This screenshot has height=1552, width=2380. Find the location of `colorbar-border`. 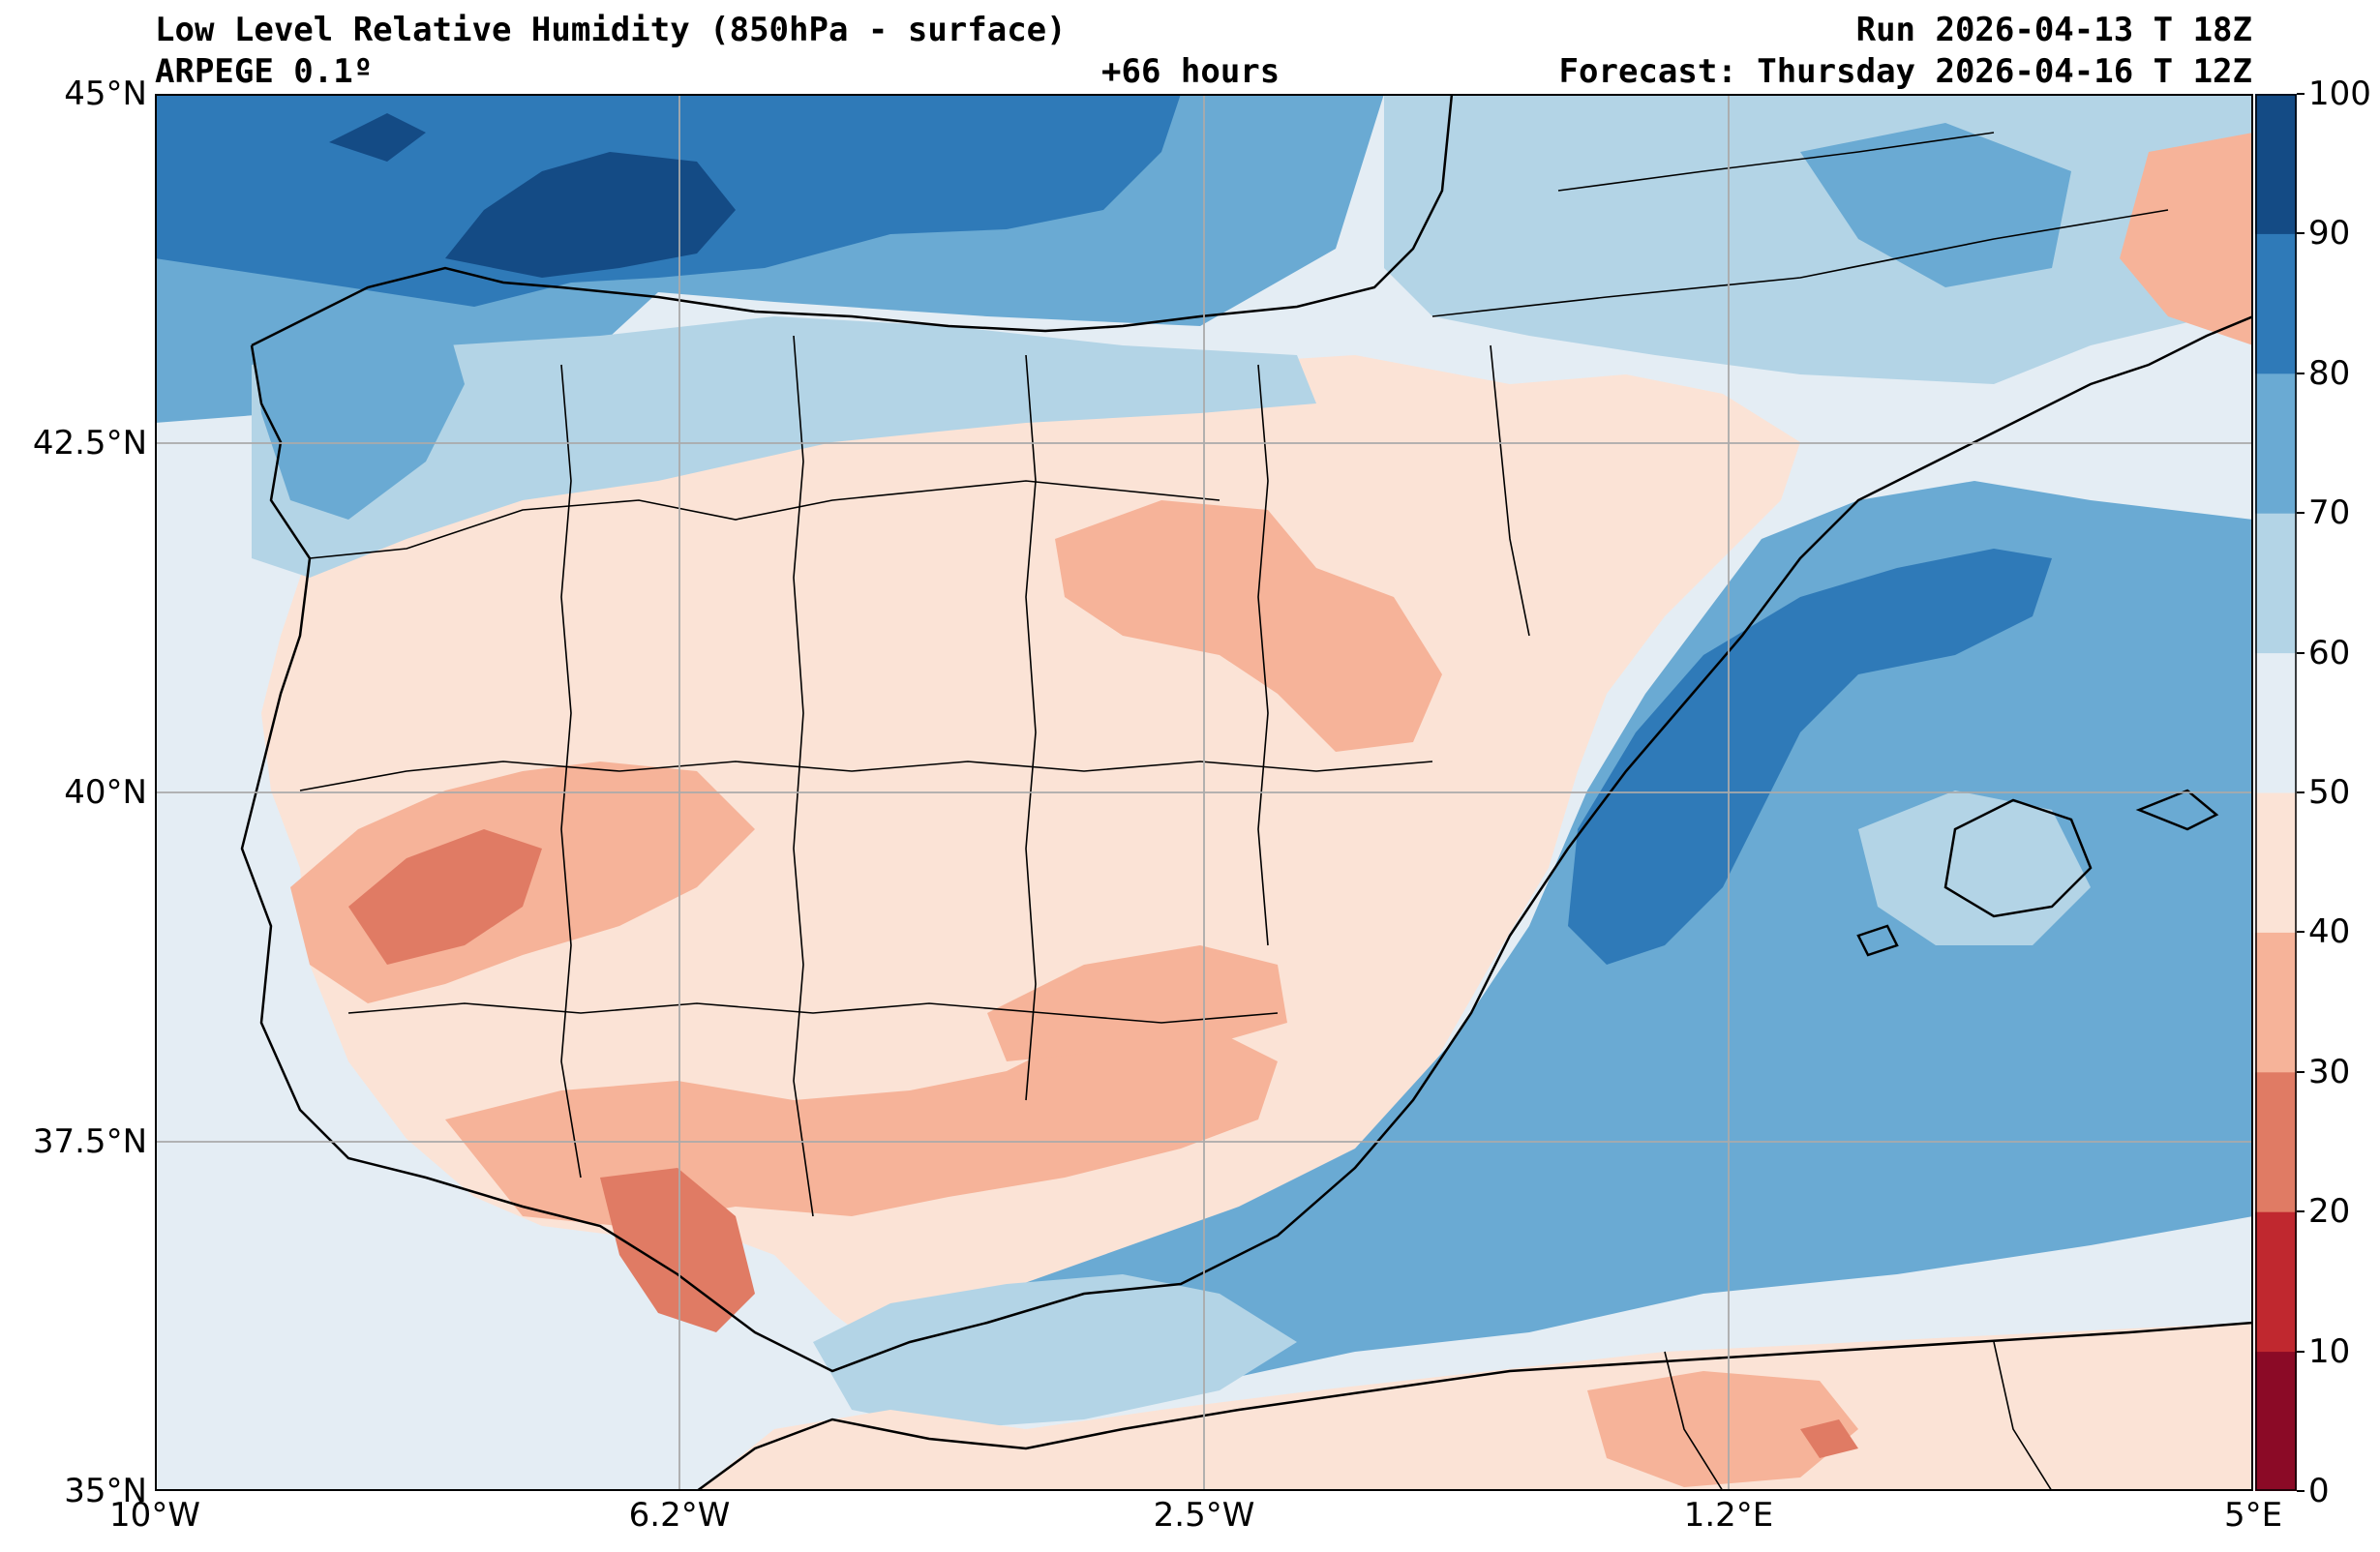

colorbar-border is located at coordinates (2276, 793).